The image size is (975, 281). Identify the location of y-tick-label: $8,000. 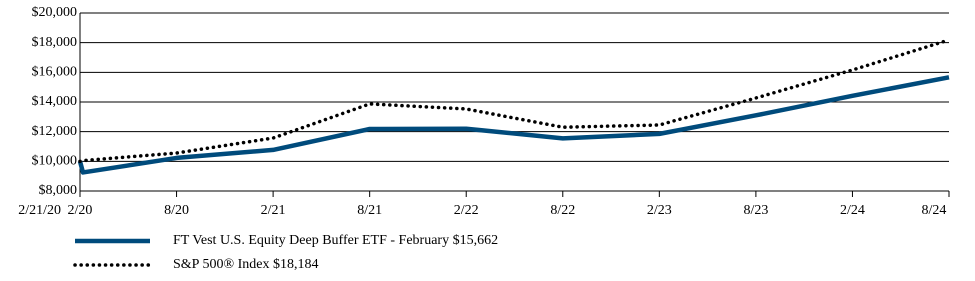
(58, 190).